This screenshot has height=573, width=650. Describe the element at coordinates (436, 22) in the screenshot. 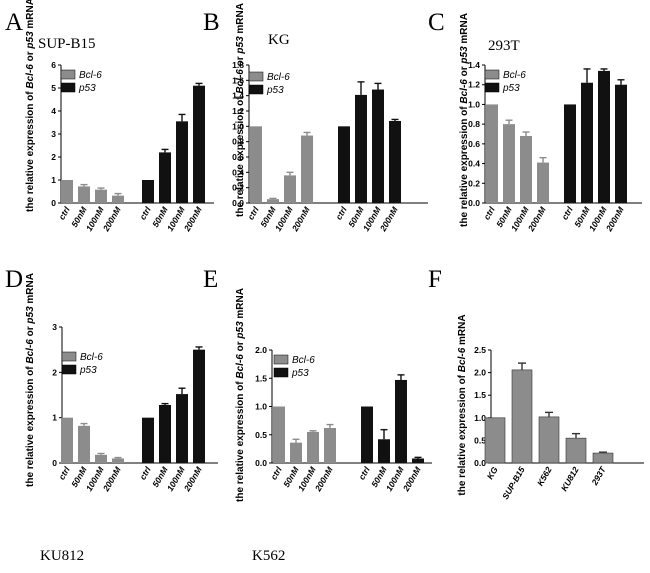

I see `panel-label: C` at that location.